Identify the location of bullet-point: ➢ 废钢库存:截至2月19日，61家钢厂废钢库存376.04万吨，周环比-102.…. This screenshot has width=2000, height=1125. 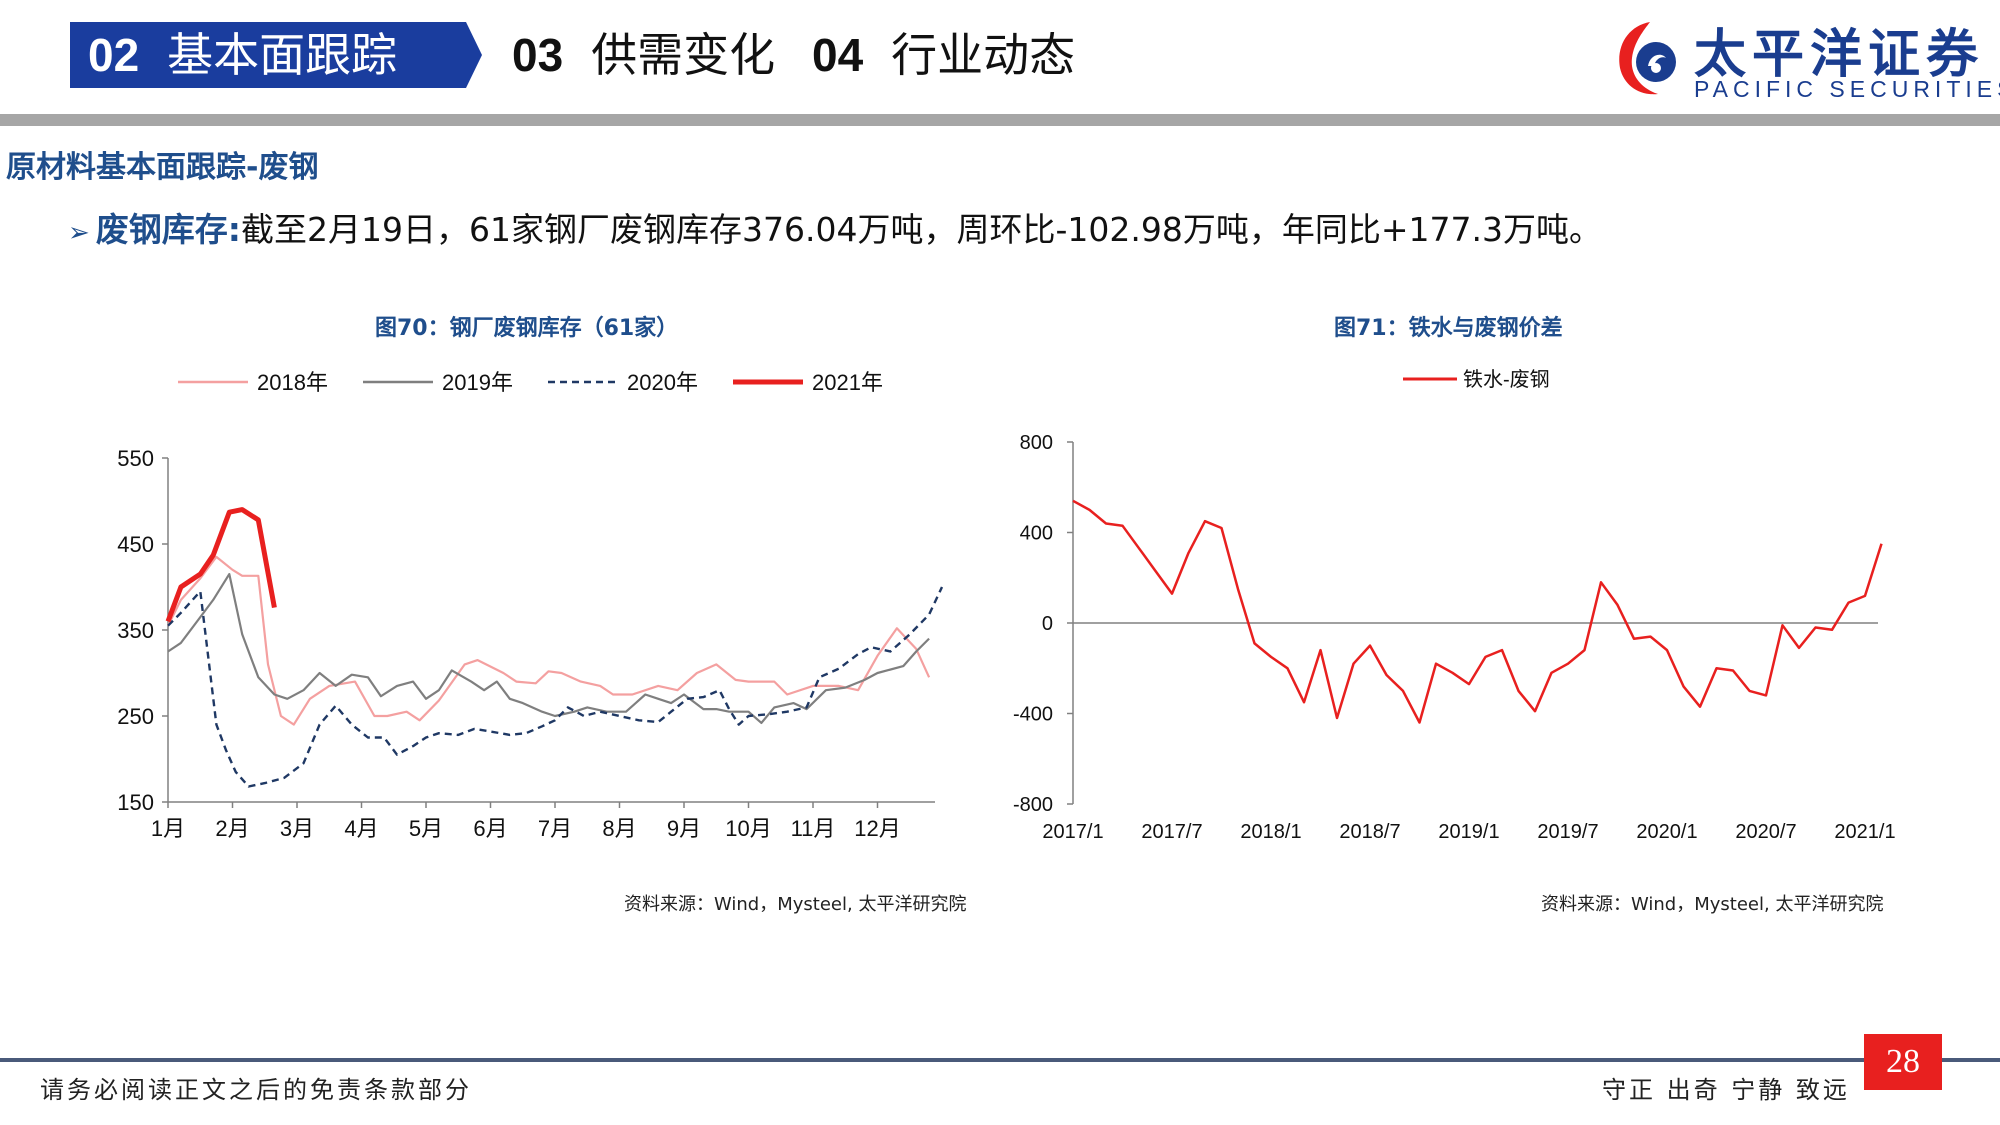
(835, 227).